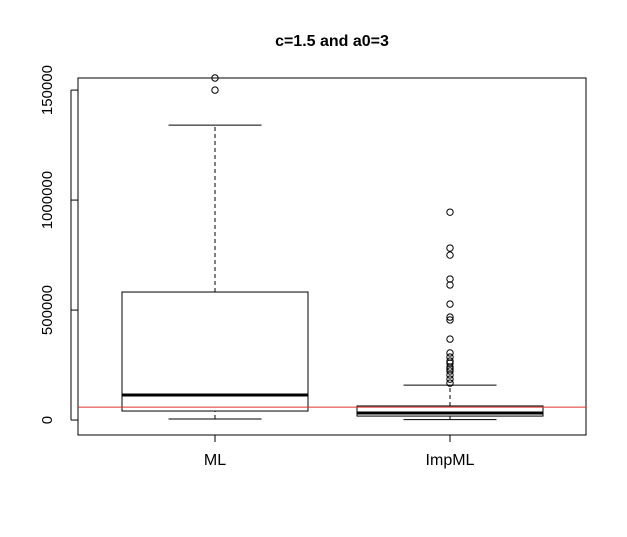 The width and height of the screenshot is (627, 537). I want to click on x-tick-label: ML, so click(215, 460).